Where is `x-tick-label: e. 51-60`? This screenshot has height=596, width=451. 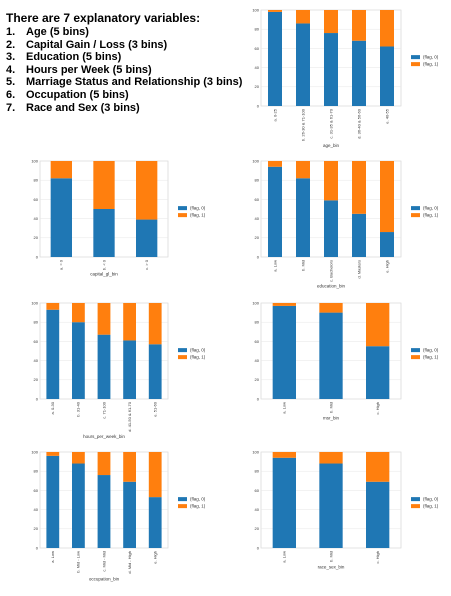
x-tick-label: e. 51-60 is located at coordinates (155, 408).